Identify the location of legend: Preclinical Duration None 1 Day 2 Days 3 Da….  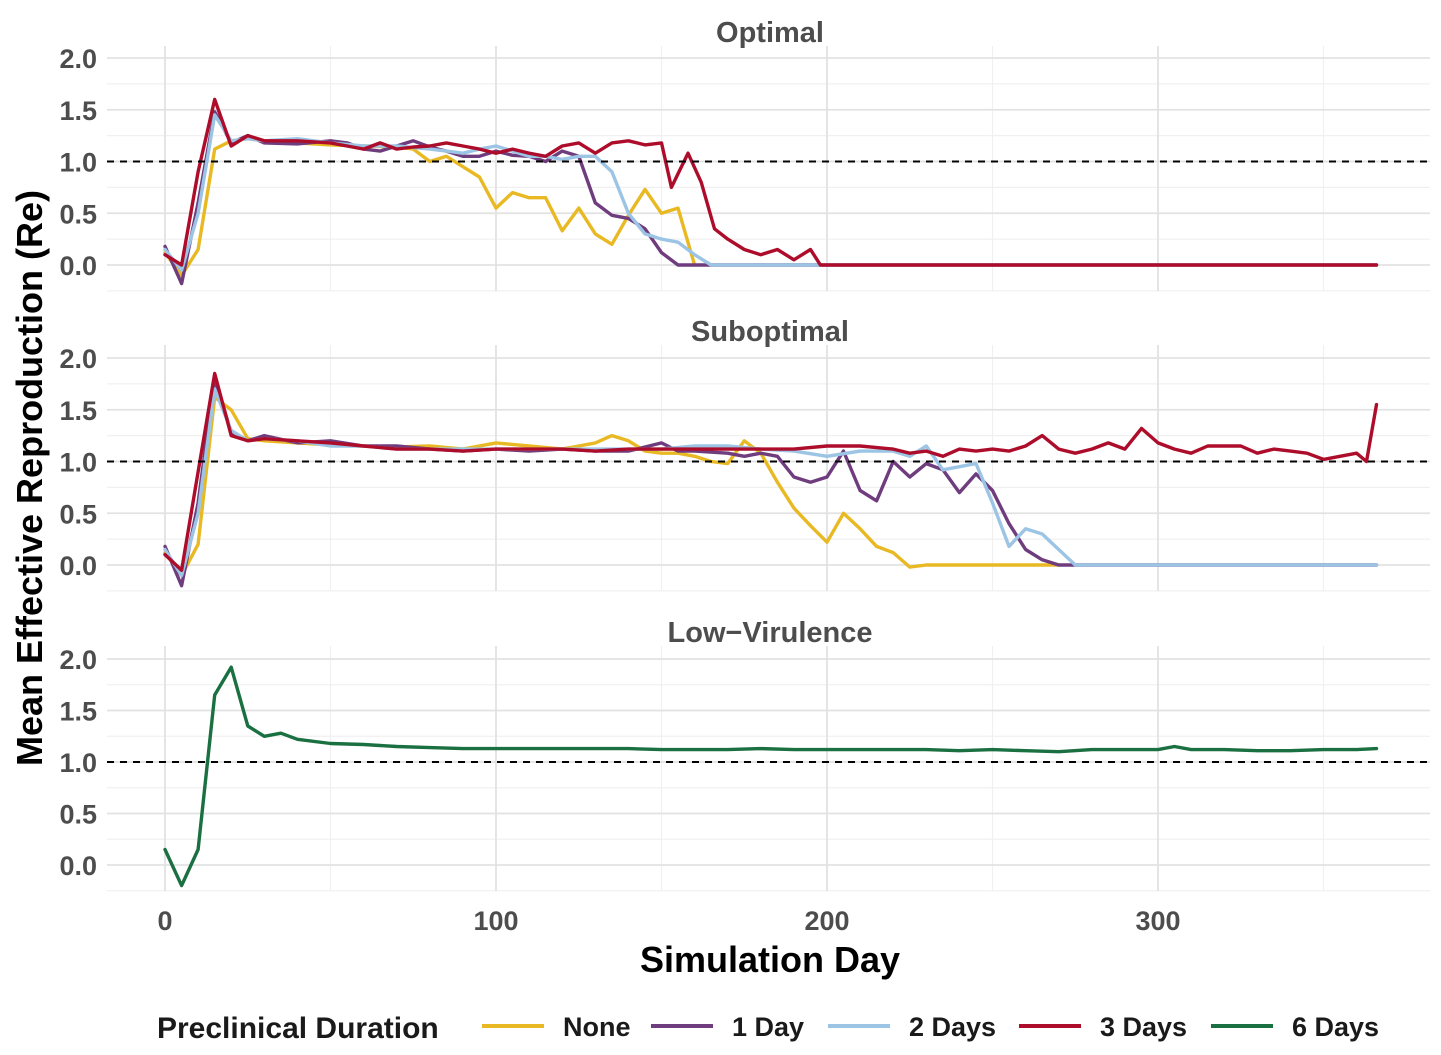
(768, 1028).